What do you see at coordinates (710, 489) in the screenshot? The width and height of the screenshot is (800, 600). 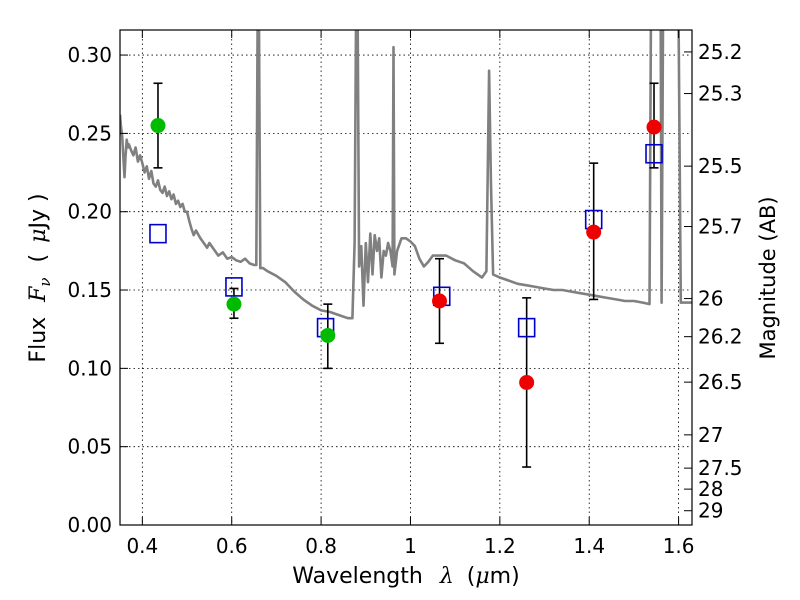 I see `y2-tick-label: 28` at bounding box center [710, 489].